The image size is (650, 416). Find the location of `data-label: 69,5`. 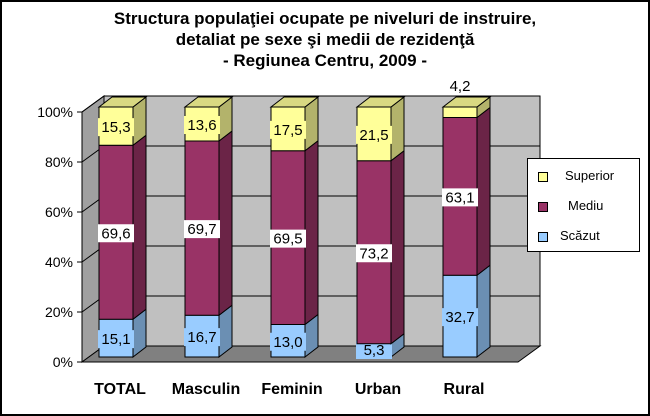

data-label: 69,5 is located at coordinates (287, 239).